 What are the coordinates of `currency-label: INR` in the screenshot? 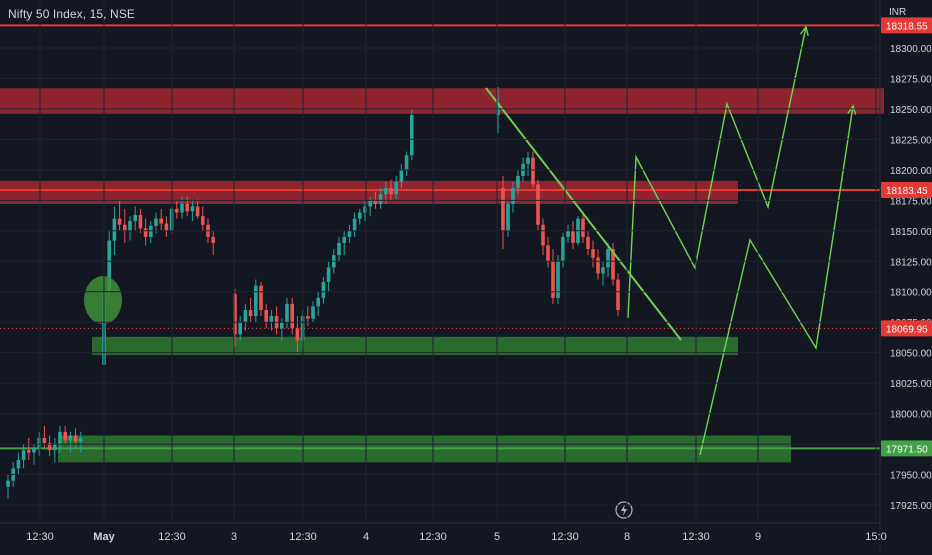 It's located at (898, 12).